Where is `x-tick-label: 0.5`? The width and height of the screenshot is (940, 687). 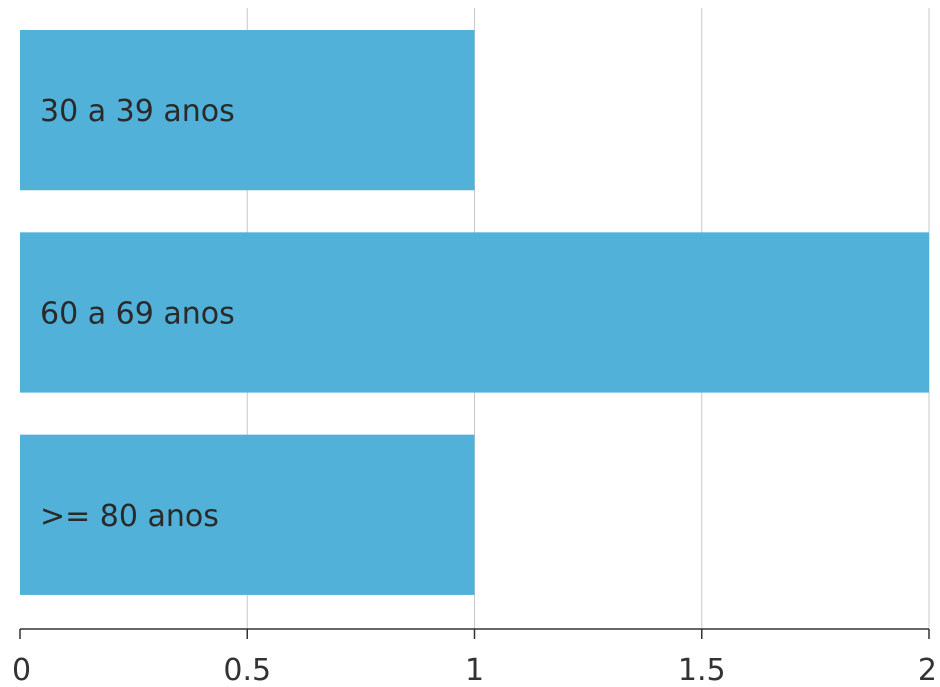 x-tick-label: 0.5 is located at coordinates (247, 670).